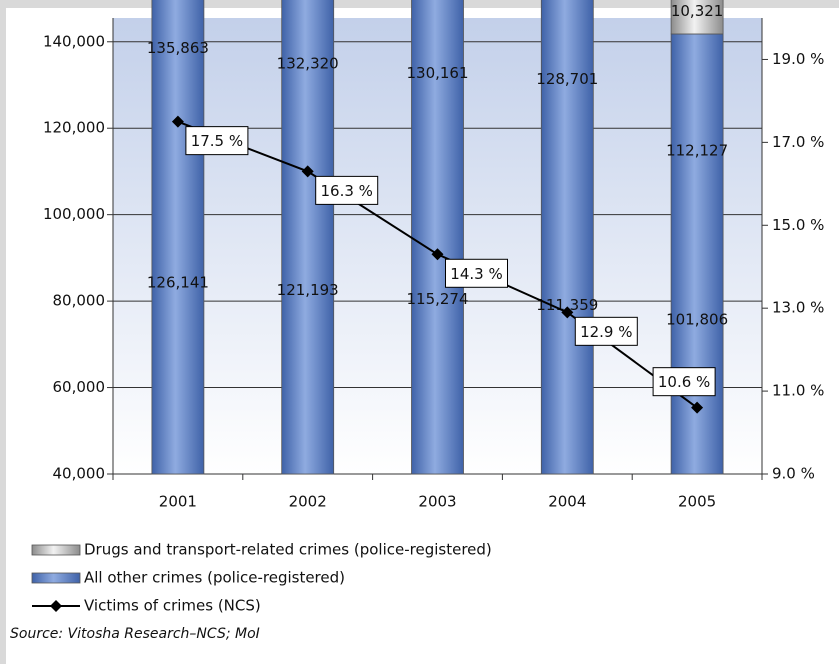 The image size is (839, 664). I want to click on line-label: 17.5 %, so click(217, 141).